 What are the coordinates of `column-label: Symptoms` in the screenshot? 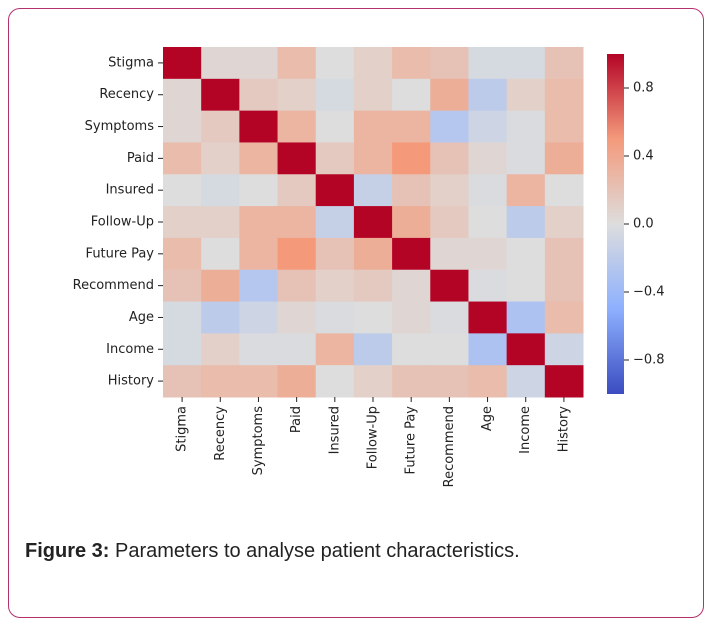 It's located at (258, 441).